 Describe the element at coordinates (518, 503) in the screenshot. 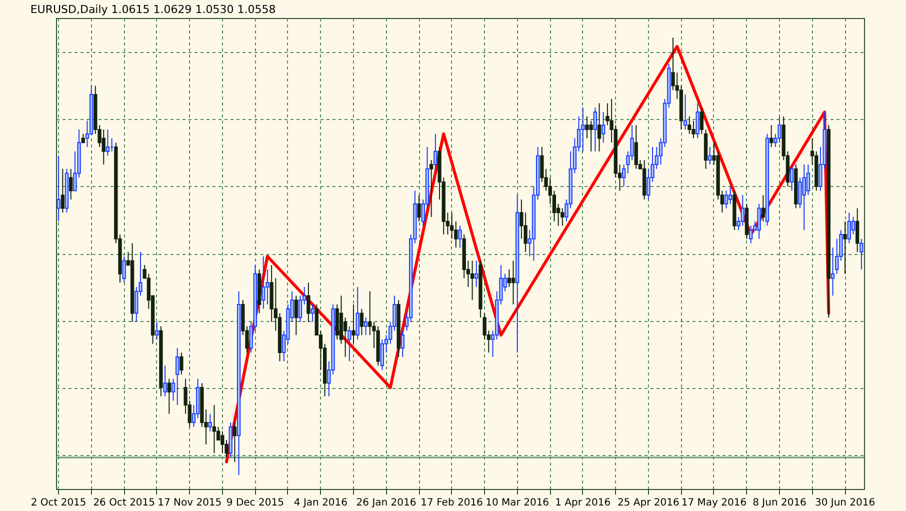

I see `x-tick-label: 10 Mar 2016` at that location.